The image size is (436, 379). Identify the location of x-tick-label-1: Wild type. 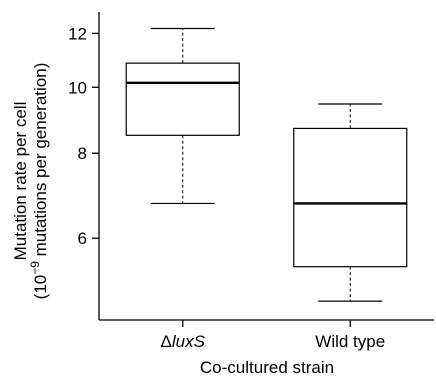
(350, 341).